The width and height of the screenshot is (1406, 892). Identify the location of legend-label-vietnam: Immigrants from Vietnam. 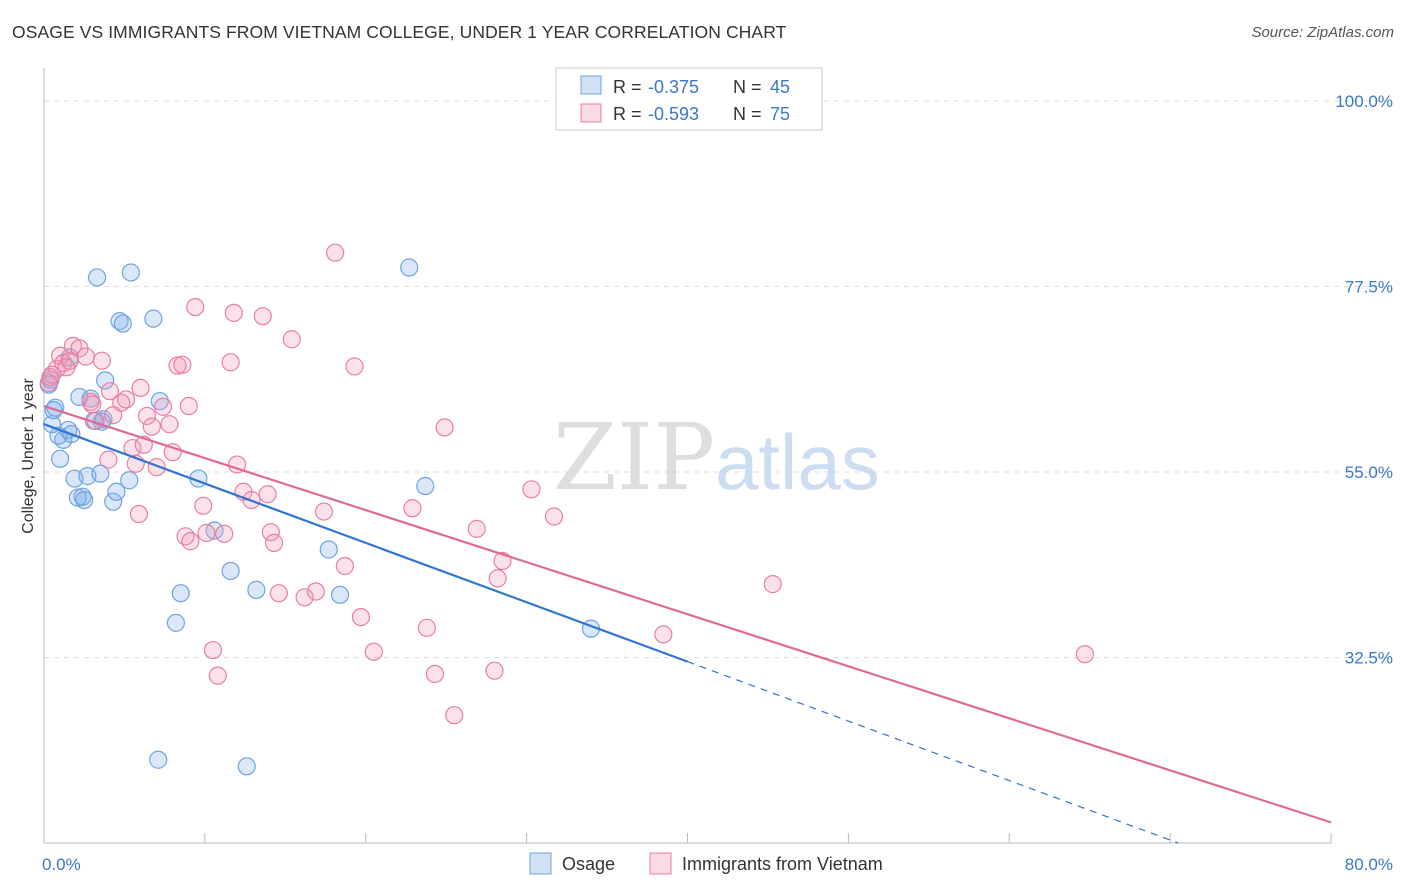
(782, 864).